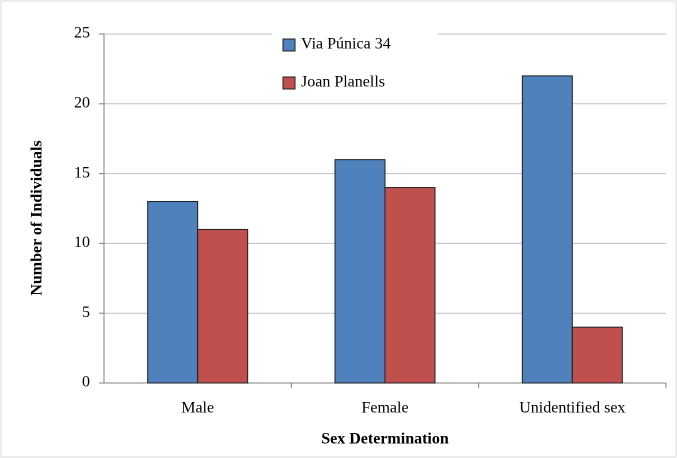  Describe the element at coordinates (82, 242) in the screenshot. I see `y-tick-label: 10` at that location.